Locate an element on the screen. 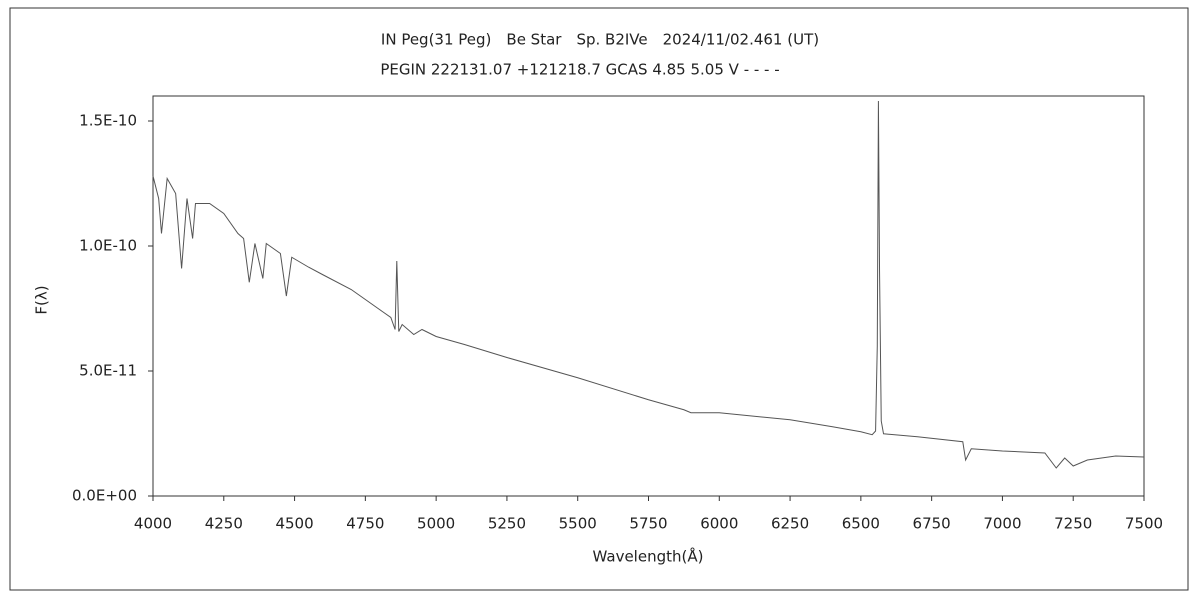  x-tick-label: 4750 is located at coordinates (365, 524).